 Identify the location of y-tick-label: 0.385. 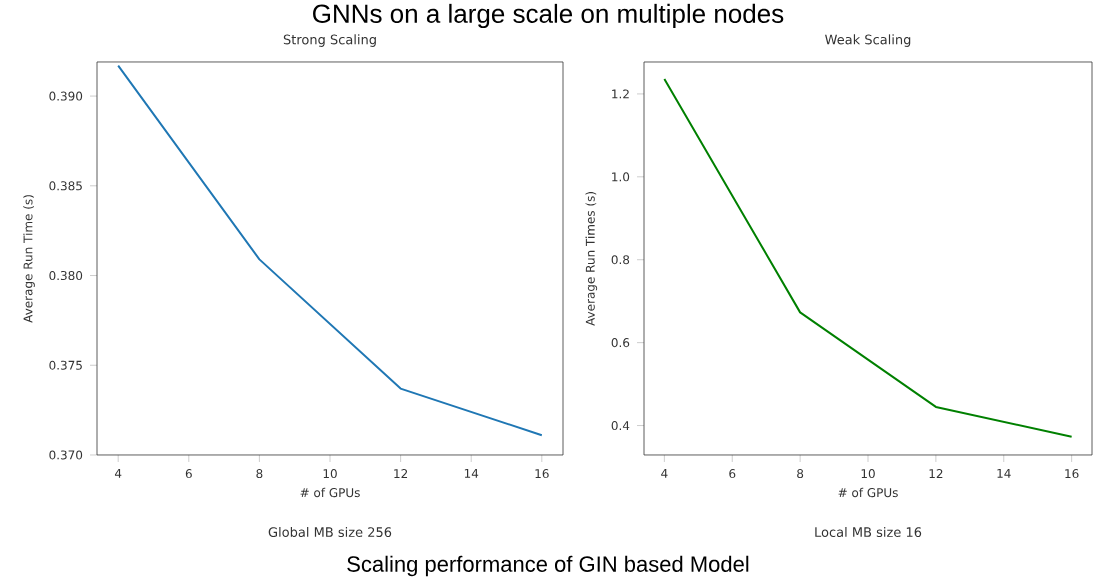
(65, 186).